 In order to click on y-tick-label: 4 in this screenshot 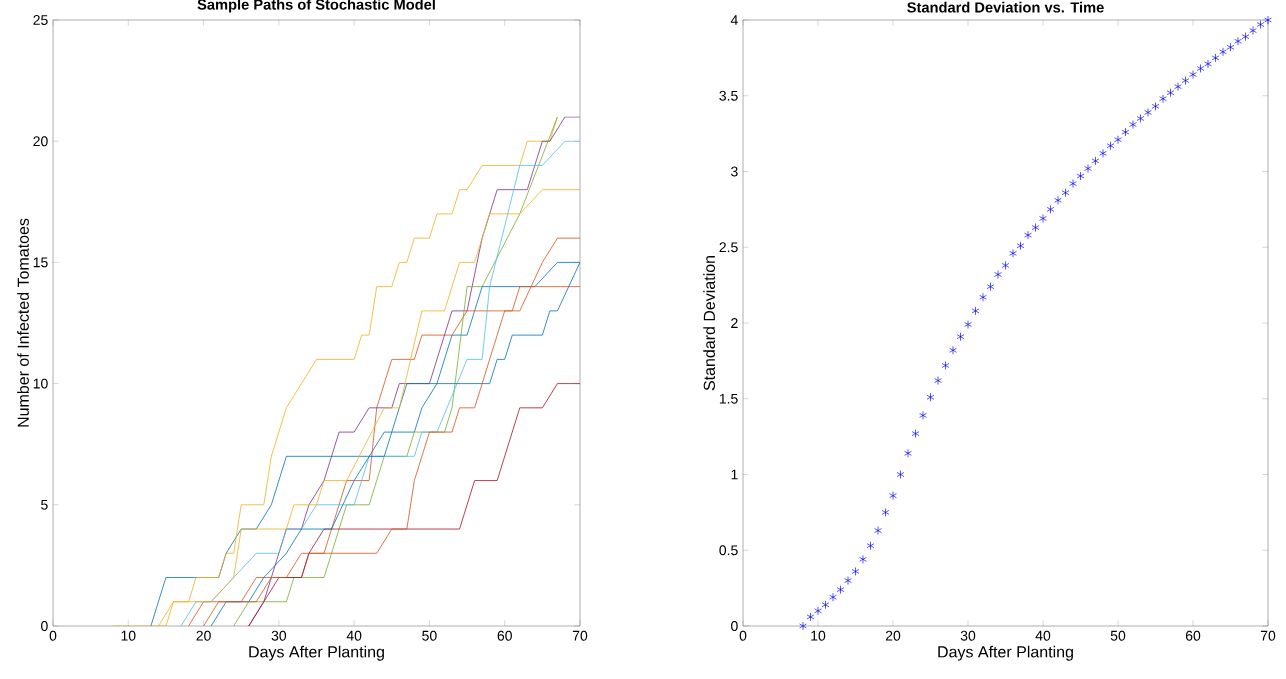, I will do `click(734, 20)`.